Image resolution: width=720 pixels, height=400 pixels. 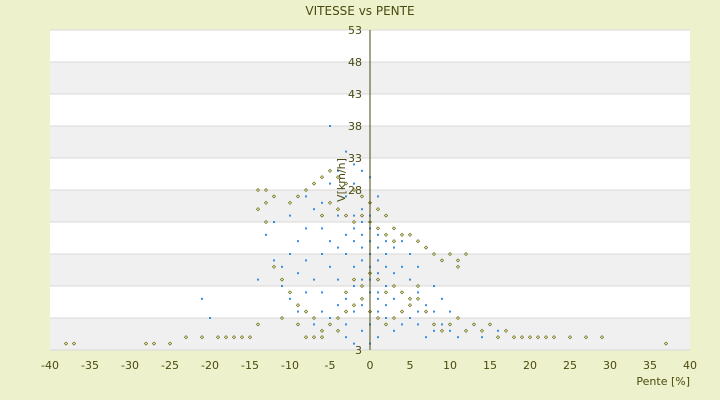 I want to click on x-tick-label: 15, so click(x=490, y=365).